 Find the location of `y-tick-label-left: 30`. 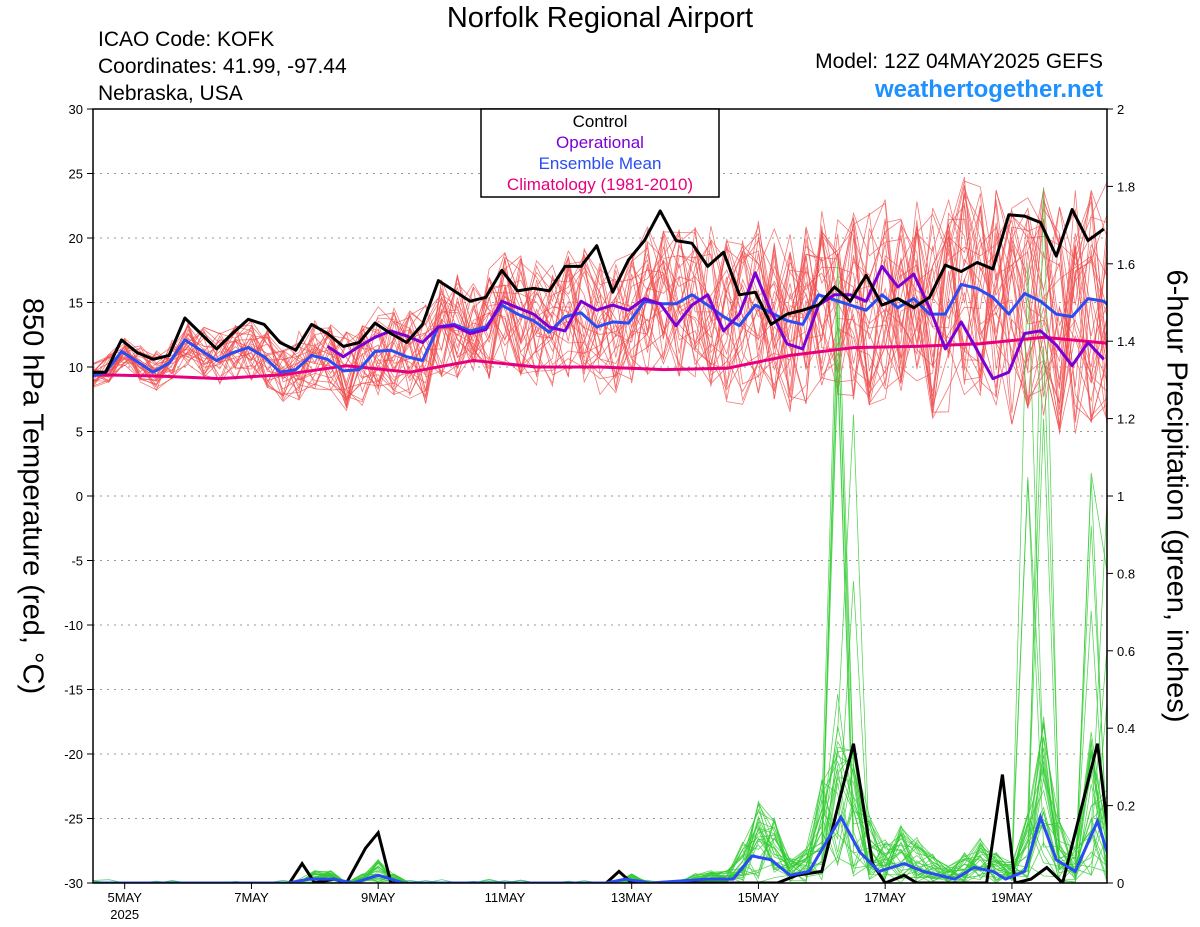

y-tick-label-left: 30 is located at coordinates (76, 109).